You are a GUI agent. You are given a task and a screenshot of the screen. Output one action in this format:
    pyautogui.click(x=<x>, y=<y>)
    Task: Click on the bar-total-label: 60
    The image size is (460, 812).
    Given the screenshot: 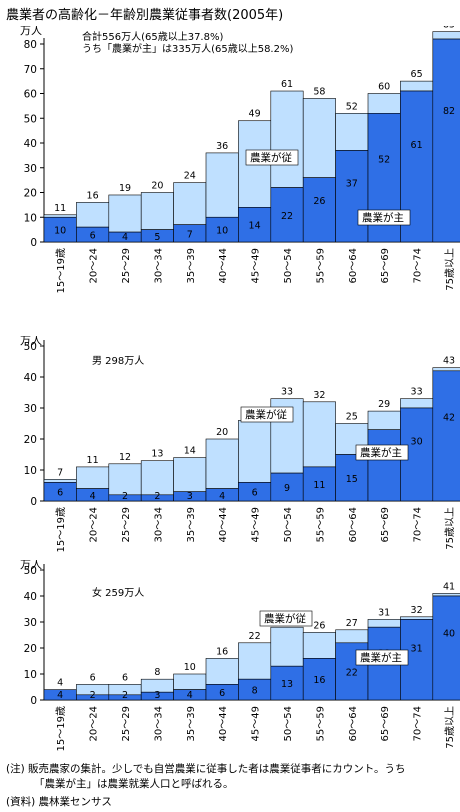 What is the action you would take?
    pyautogui.click(x=384, y=87)
    